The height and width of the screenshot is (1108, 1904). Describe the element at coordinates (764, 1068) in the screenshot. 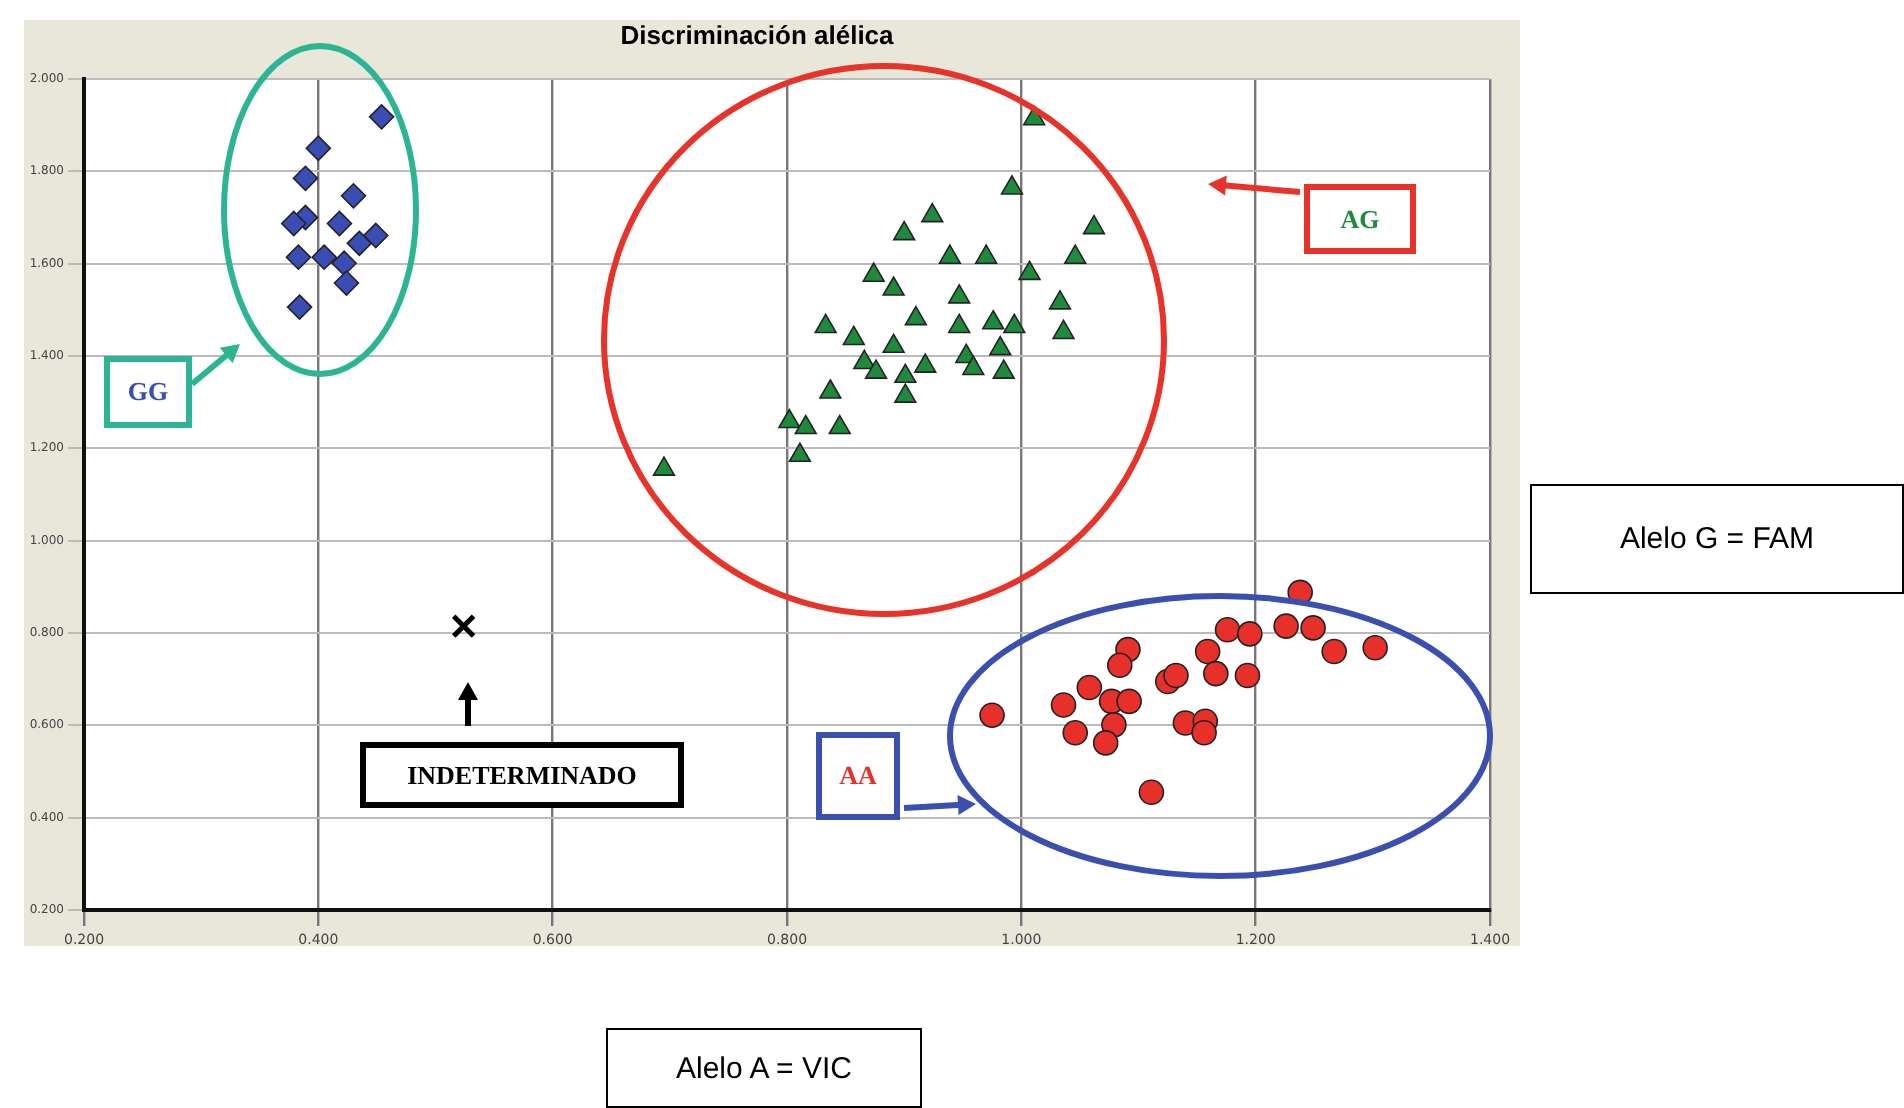

I see `x-axis-title: Alelo A = VIC` at that location.